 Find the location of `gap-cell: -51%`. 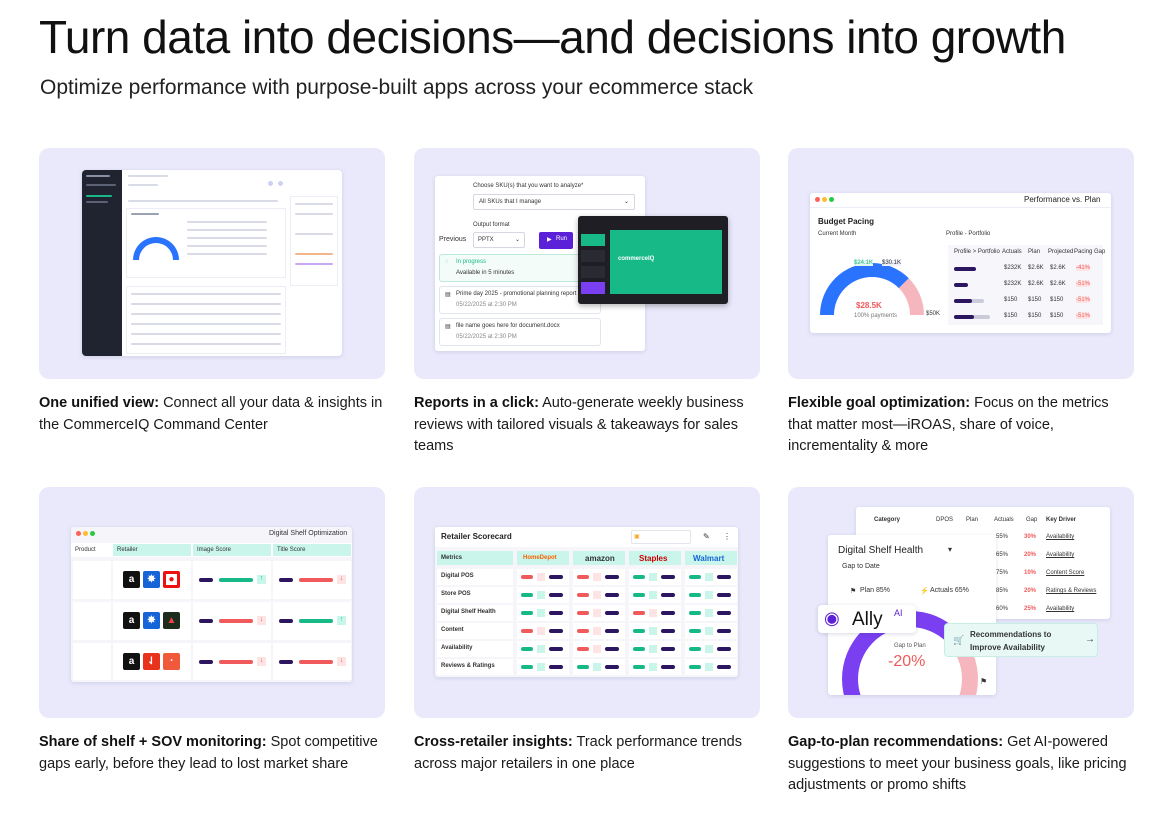

gap-cell: -51% is located at coordinates (1083, 300).